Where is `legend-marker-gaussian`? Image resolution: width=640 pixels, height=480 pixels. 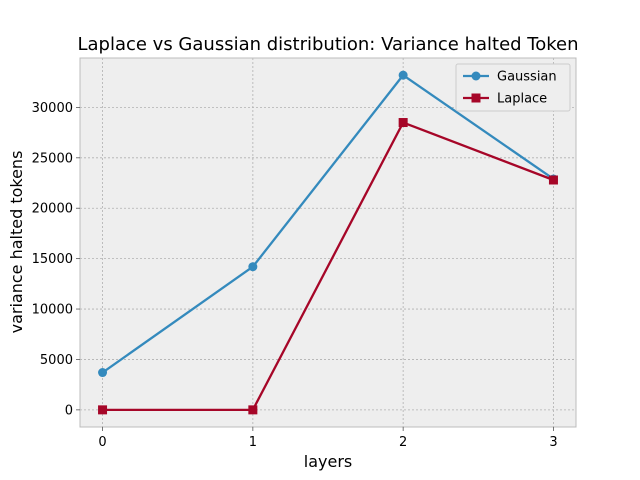
legend-marker-gaussian is located at coordinates (476, 76).